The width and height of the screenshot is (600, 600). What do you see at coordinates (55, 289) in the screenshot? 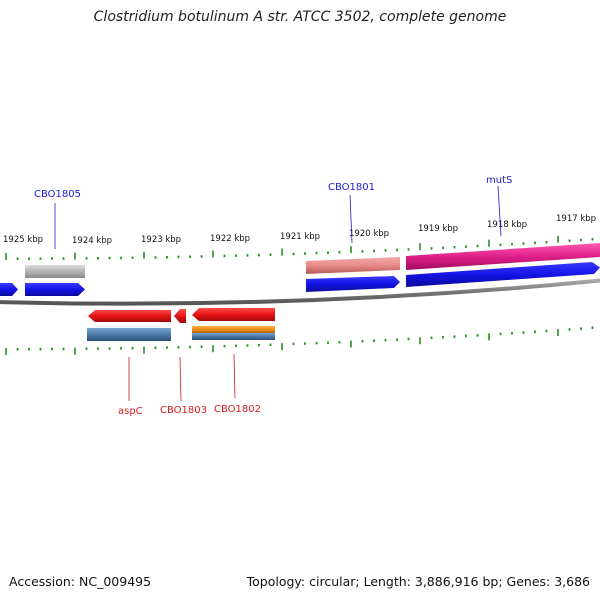
I see `cds-CBO1805` at bounding box center [55, 289].